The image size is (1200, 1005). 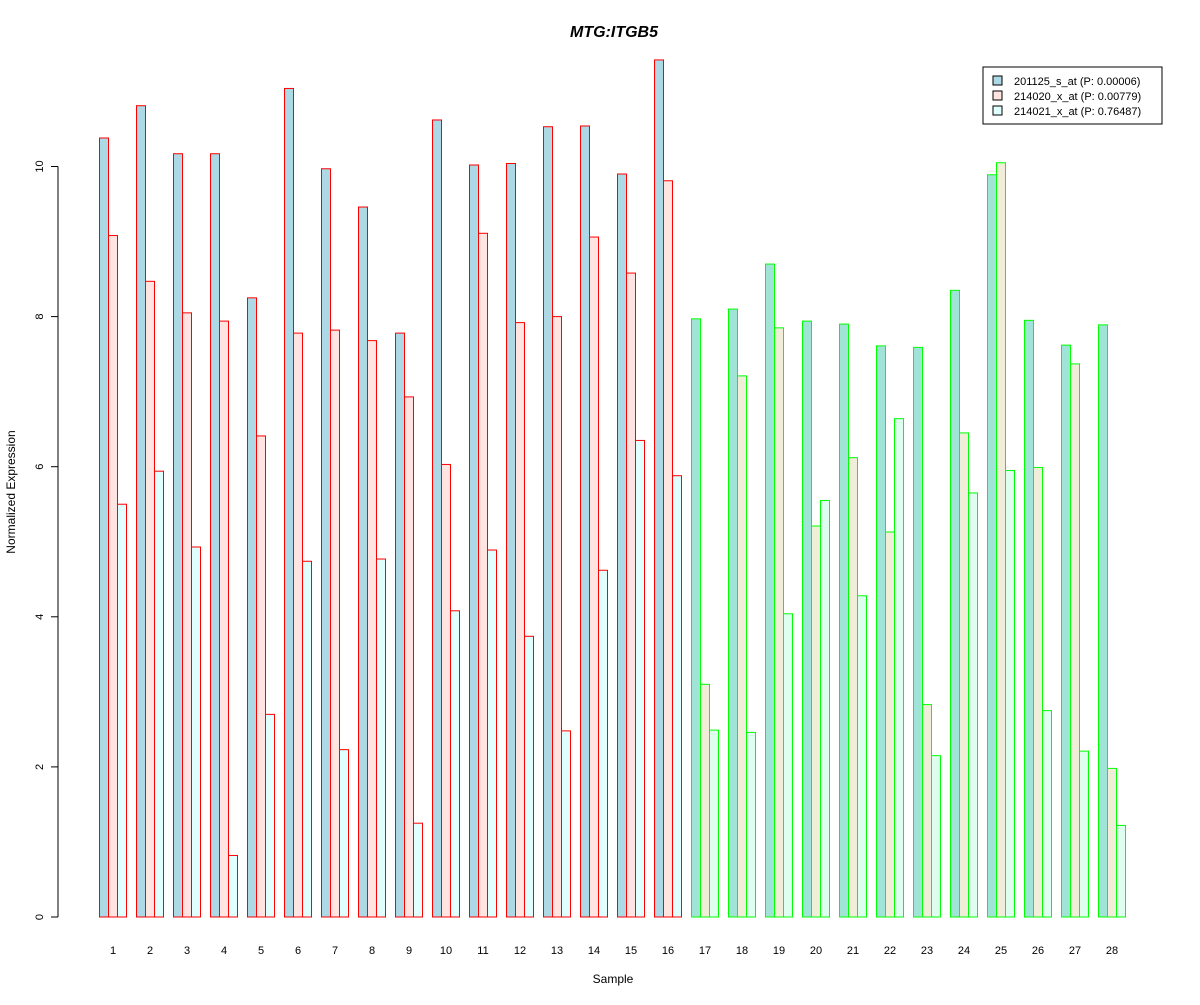 What do you see at coordinates (372, 951) in the screenshot?
I see `x-tick-label: 8` at bounding box center [372, 951].